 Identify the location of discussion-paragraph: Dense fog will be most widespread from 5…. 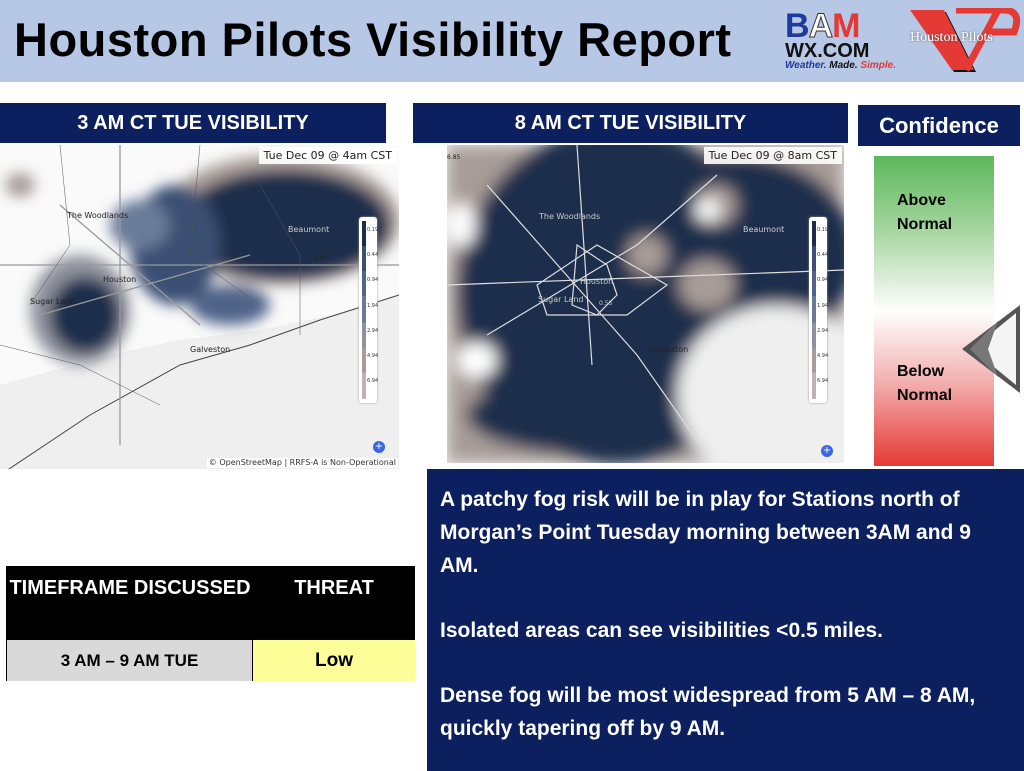
(708, 712).